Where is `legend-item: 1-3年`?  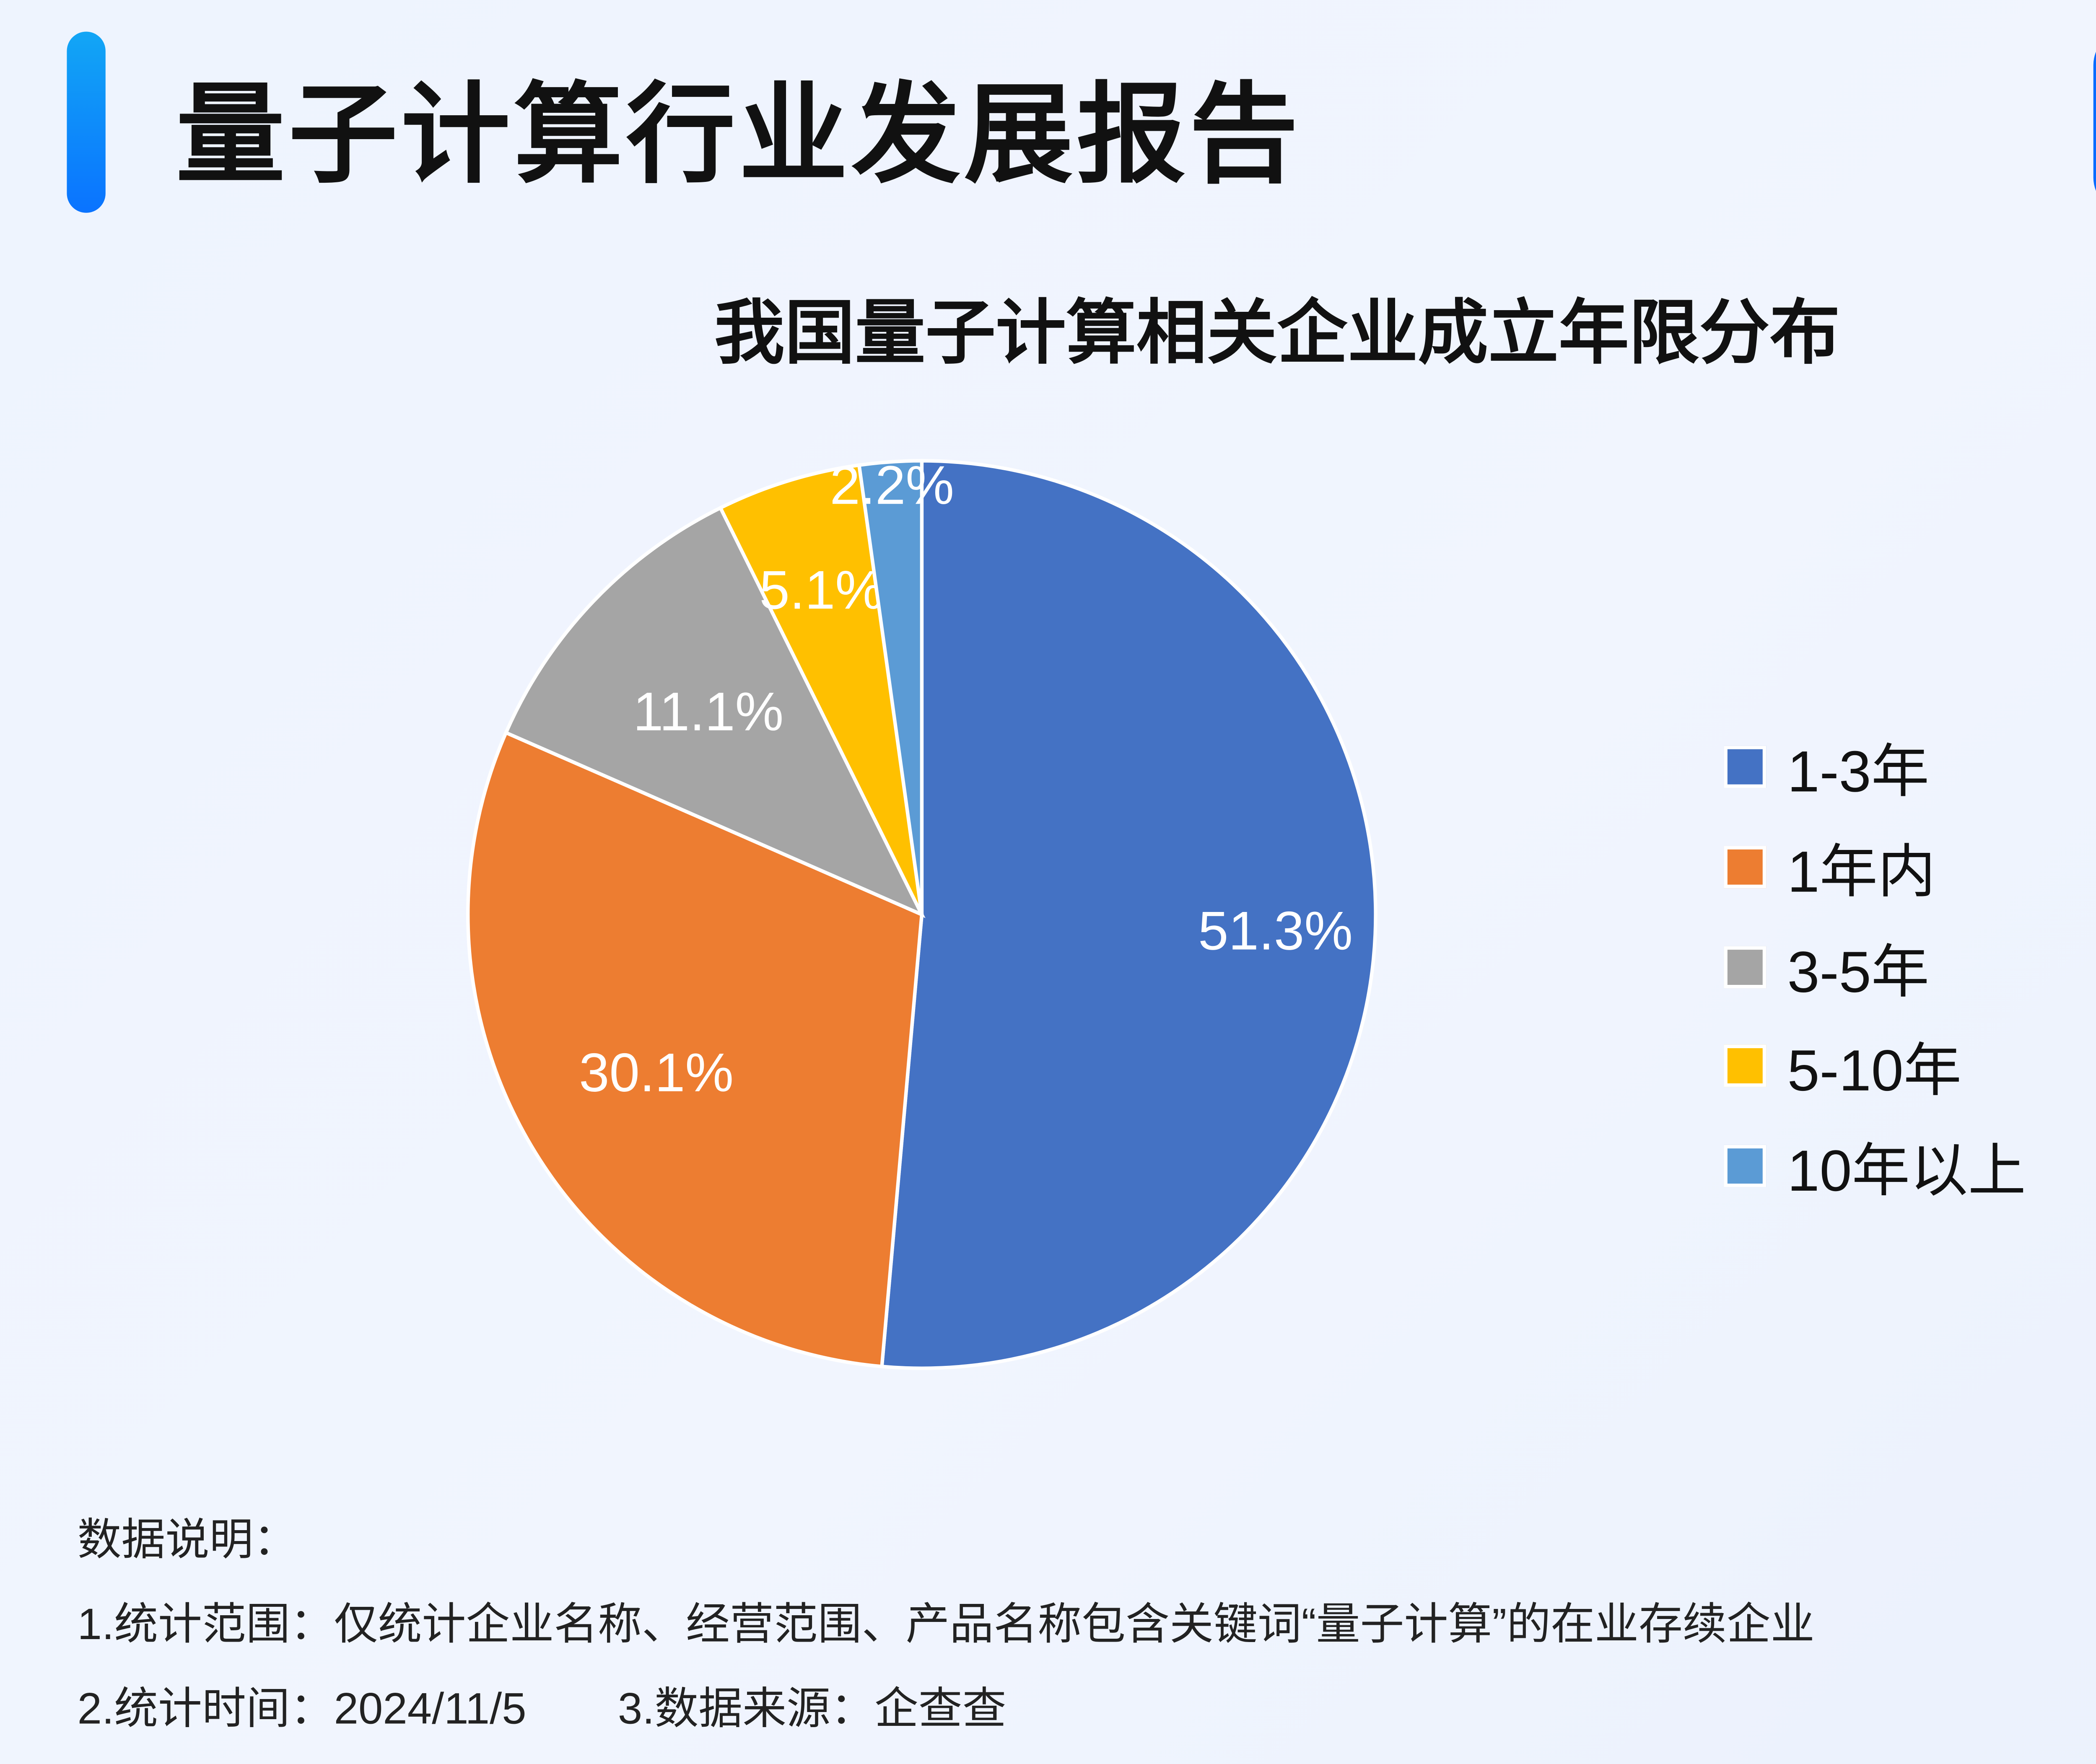 legend-item: 1-3年 is located at coordinates (1875, 767).